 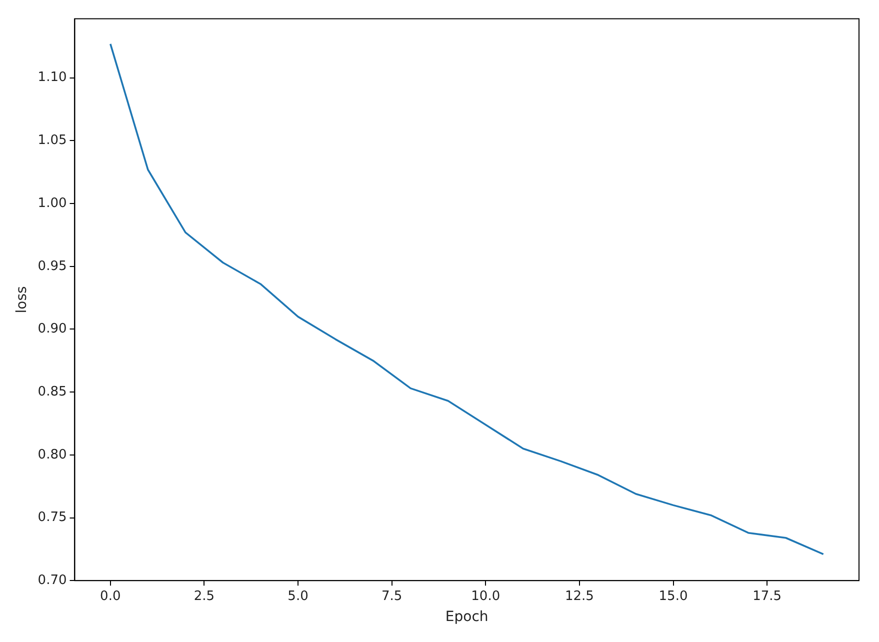 I want to click on y-tick-label: 0.80, so click(x=52, y=454).